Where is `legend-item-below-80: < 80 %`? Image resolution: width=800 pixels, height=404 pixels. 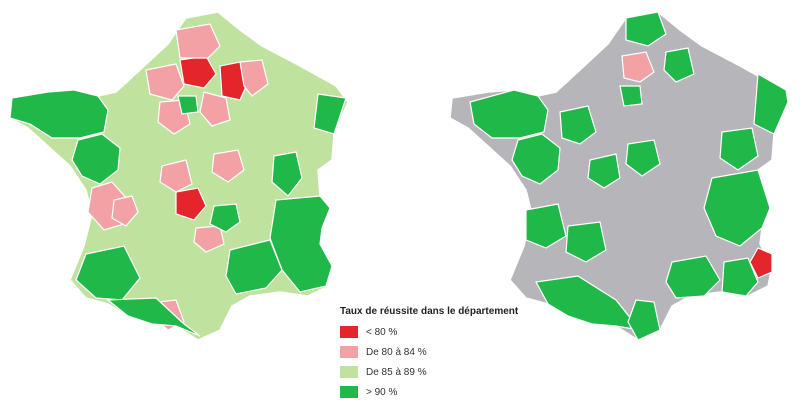 legend-item-below-80: < 80 % is located at coordinates (429, 332).